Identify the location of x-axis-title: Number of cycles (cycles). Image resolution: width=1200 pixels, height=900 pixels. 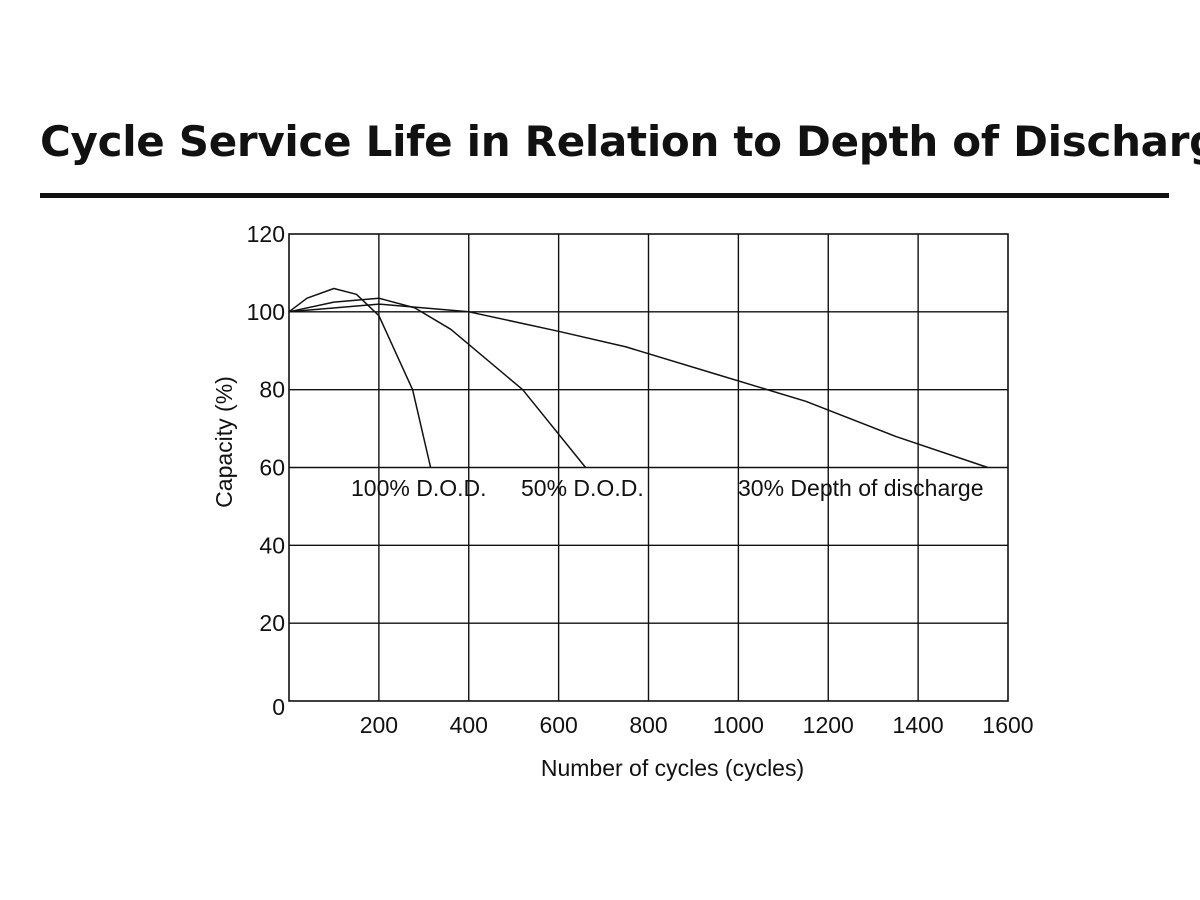
(672, 768).